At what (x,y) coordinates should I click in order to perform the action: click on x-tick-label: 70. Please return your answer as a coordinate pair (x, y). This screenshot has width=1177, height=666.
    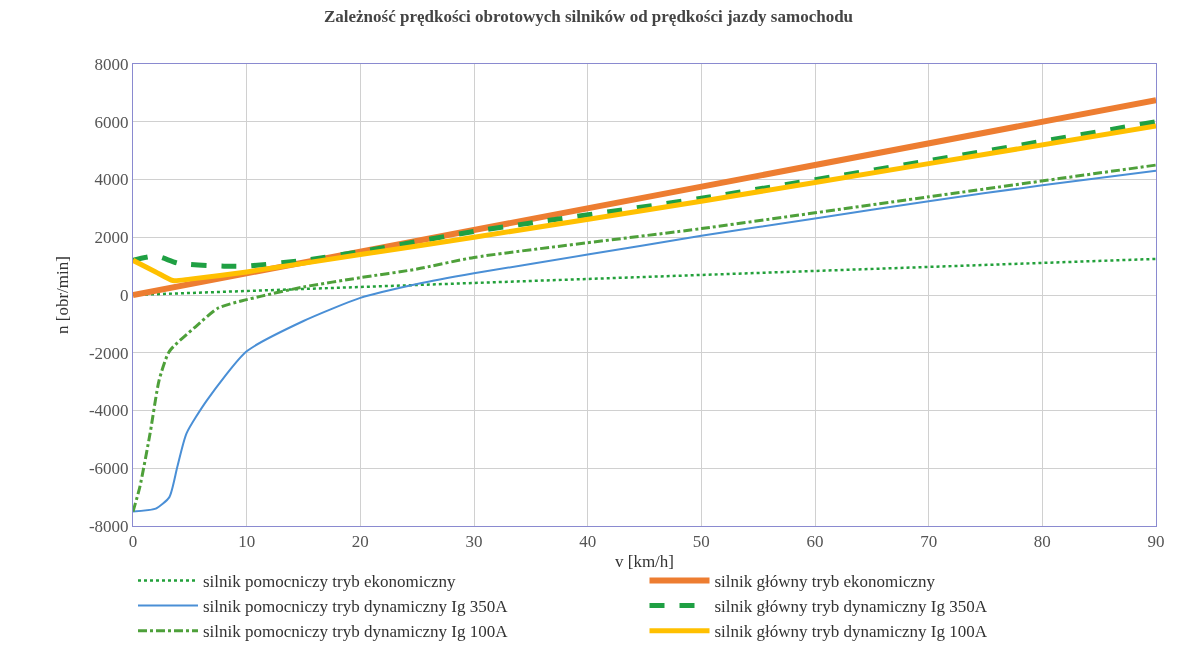
    Looking at the image, I should click on (929, 542).